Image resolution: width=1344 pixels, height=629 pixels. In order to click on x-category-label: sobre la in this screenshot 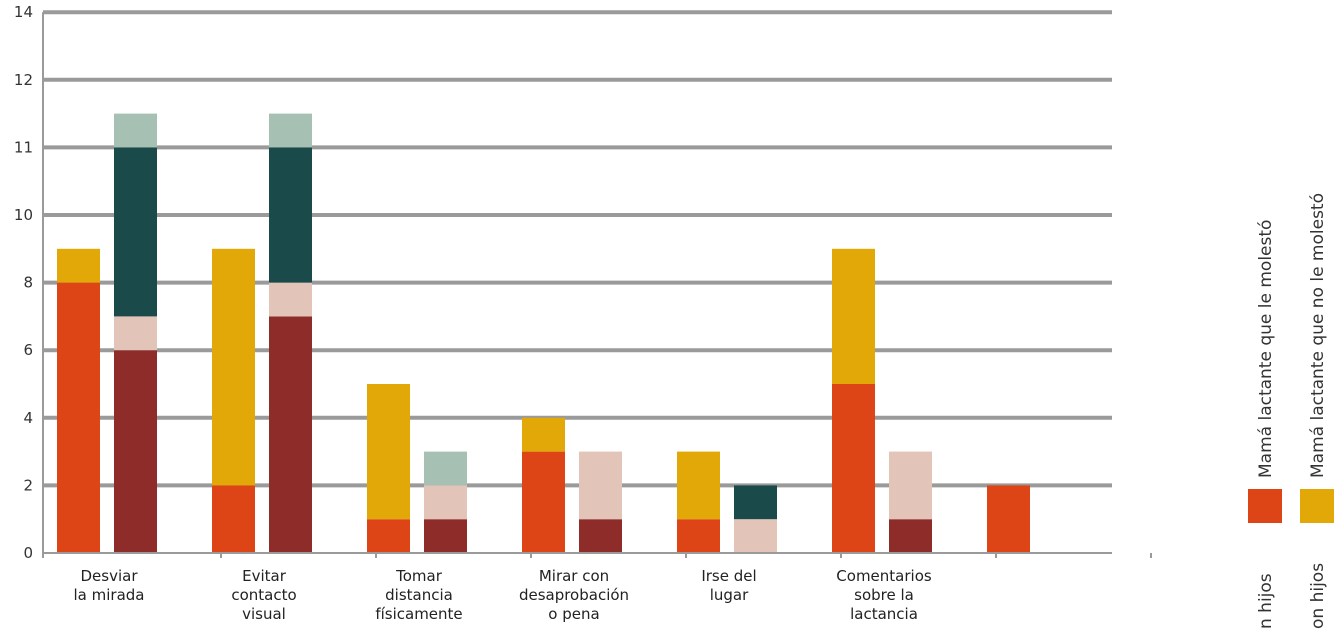, I will do `click(884, 595)`.